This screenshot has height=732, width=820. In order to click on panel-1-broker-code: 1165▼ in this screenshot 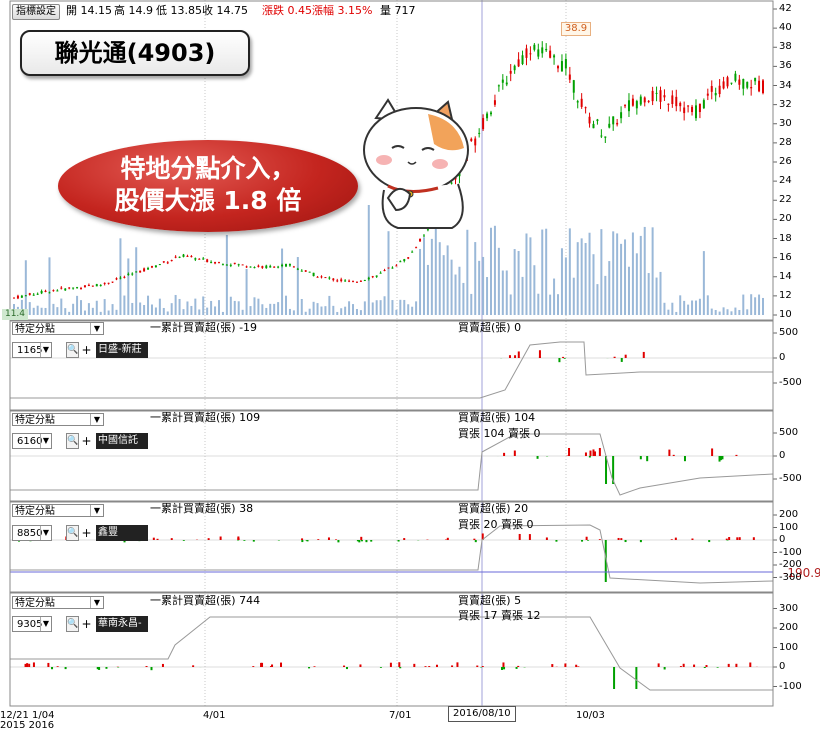, I will do `click(32, 350)`.